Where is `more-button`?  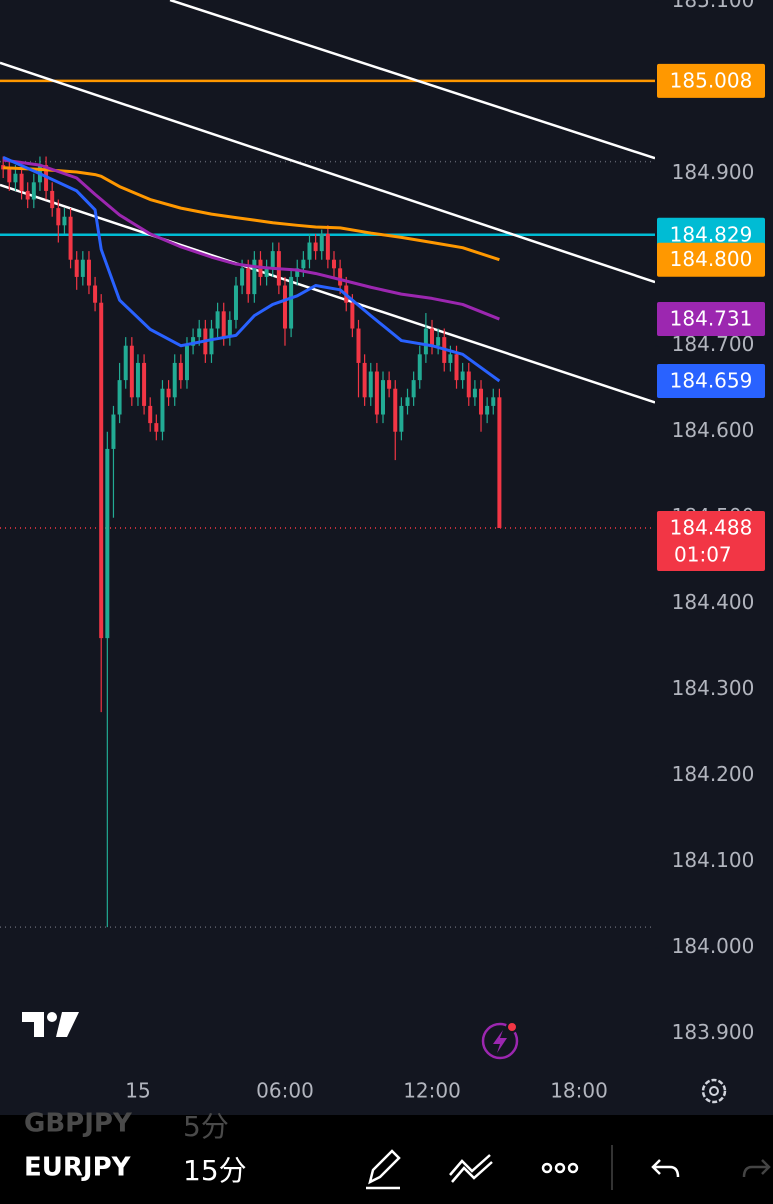
more-button is located at coordinates (560, 1168).